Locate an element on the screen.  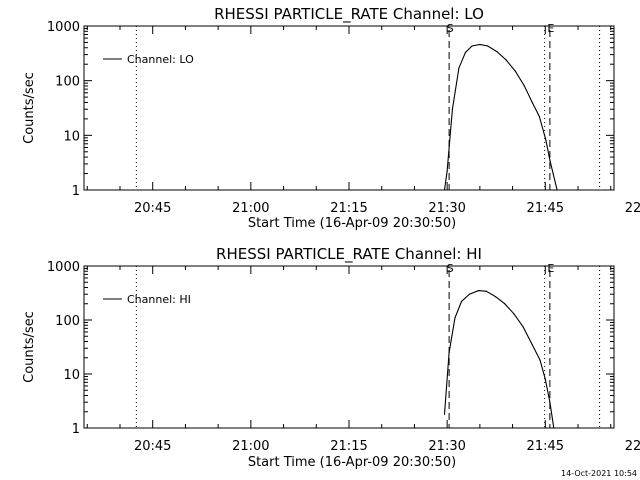
chart-title: RHESSI PARTICLE_RATE Channel: HI is located at coordinates (349, 254).